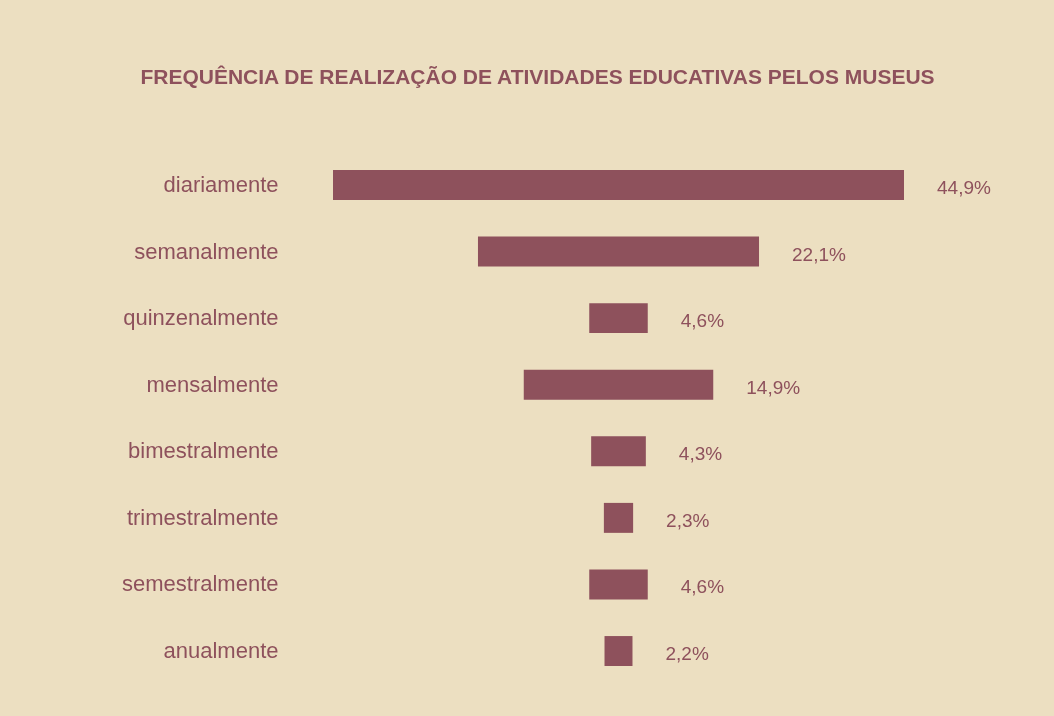 Image resolution: width=1054 pixels, height=716 pixels. I want to click on category-label: quinzenalmente, so click(201, 318).